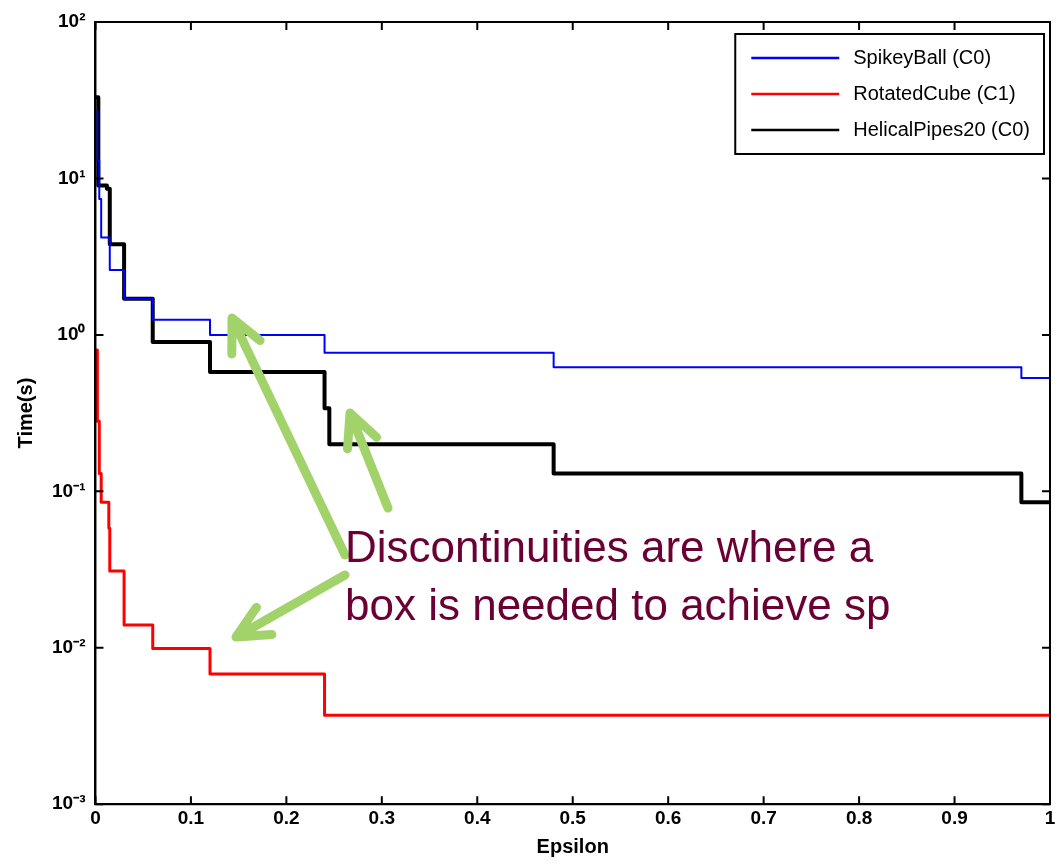 This screenshot has height=867, width=1064. What do you see at coordinates (71, 177) in the screenshot?
I see `y-tick-label: 10¹` at bounding box center [71, 177].